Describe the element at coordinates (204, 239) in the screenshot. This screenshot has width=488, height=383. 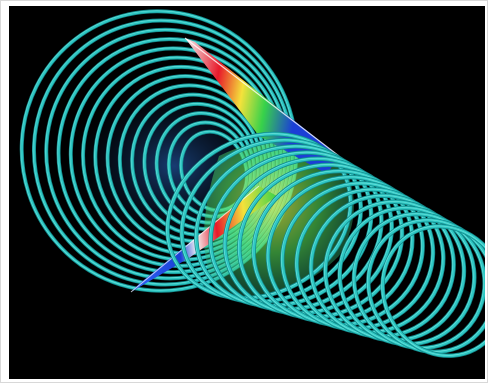
I see `rainbow-blade-lower` at that location.